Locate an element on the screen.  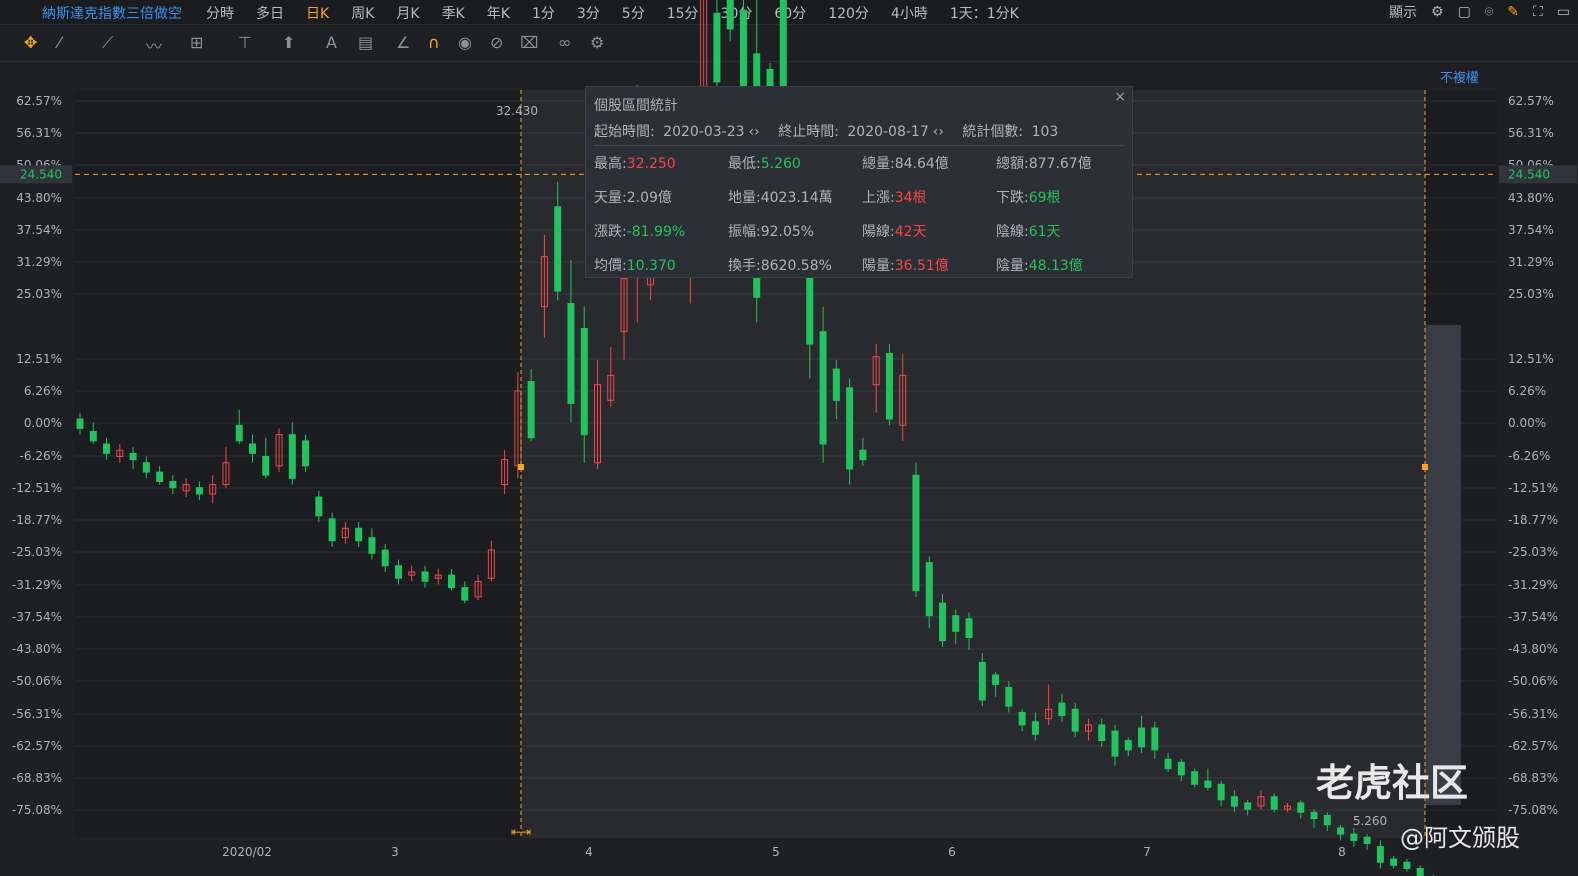
hide-icon: ⊘ is located at coordinates (497, 42).